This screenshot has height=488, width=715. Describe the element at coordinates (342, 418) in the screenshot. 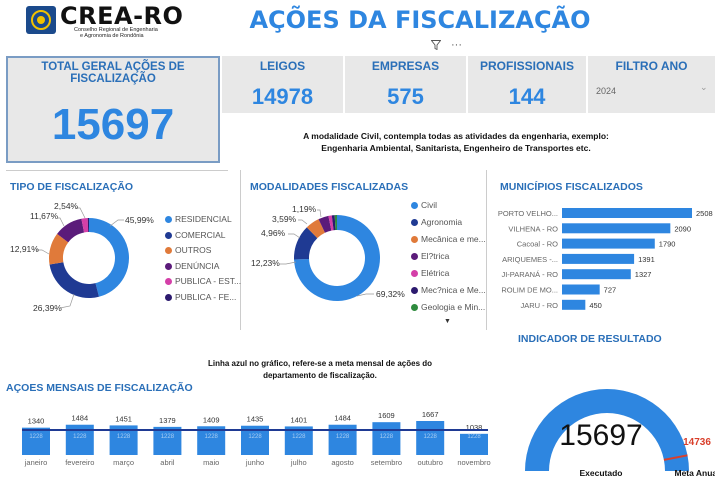

I see `monthly-value-label: 1484` at that location.